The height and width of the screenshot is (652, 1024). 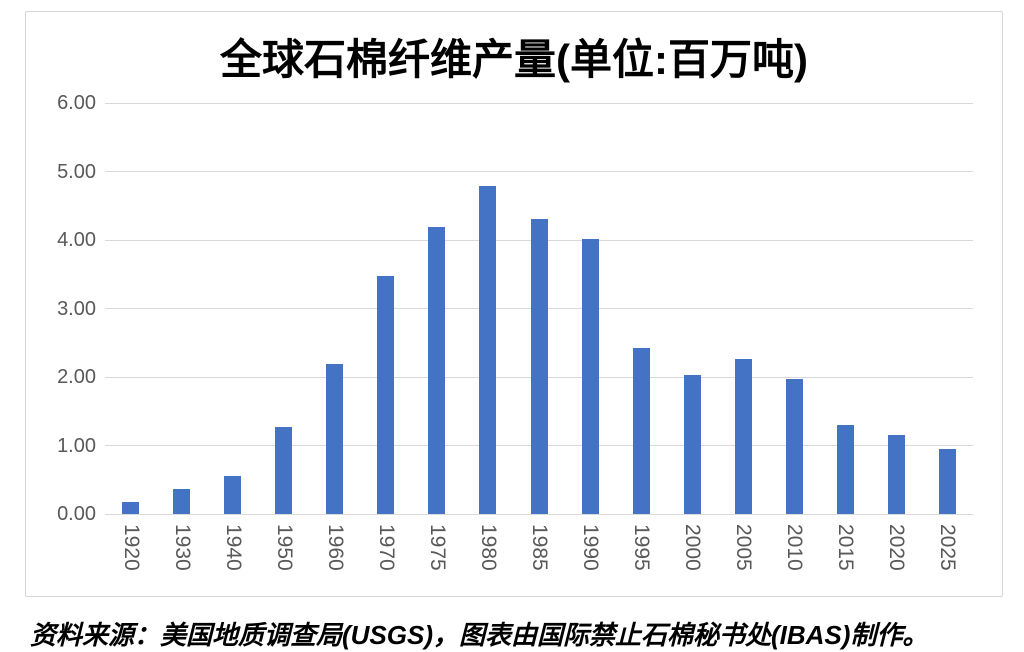 I want to click on x-tick-label: 1950, so click(x=284, y=547).